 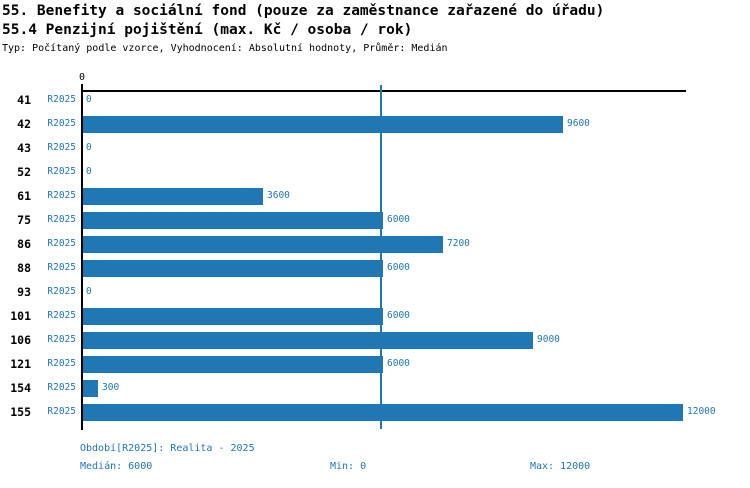 What do you see at coordinates (375, 196) in the screenshot?
I see `chart-row: 61 R2025 3600` at bounding box center [375, 196].